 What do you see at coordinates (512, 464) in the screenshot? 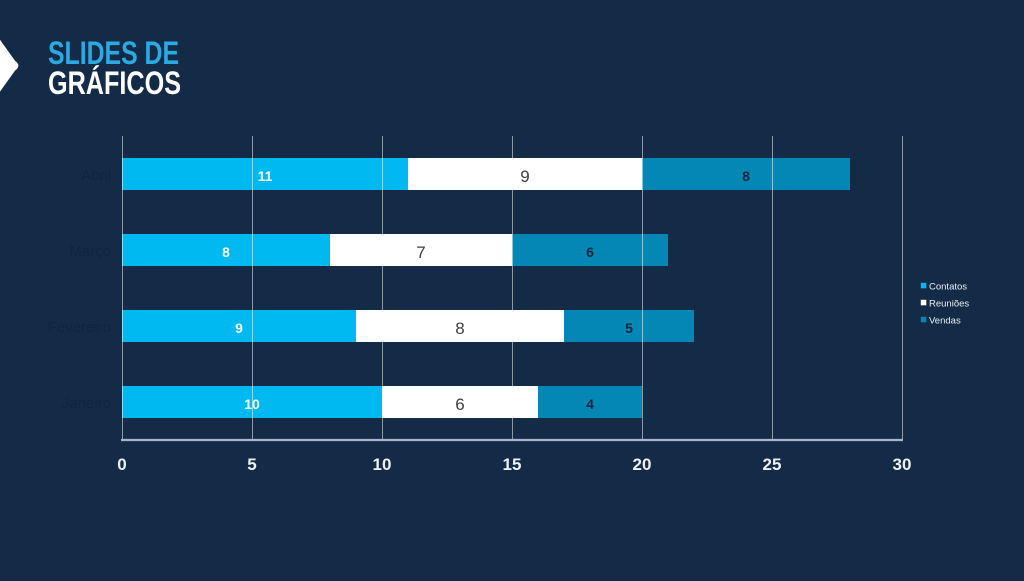
I see `svg-text: 15` at bounding box center [512, 464].